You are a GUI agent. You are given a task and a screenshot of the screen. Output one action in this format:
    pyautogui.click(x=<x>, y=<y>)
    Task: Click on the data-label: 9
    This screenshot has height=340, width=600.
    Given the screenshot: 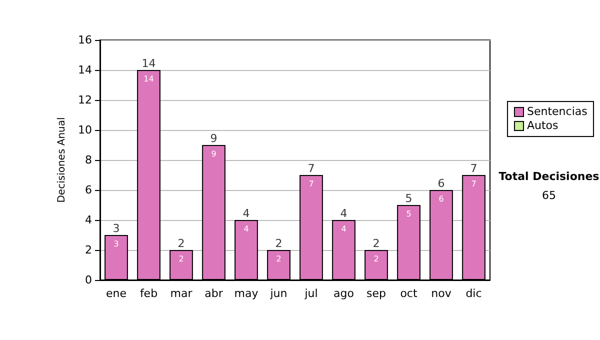 What is the action you would take?
    pyautogui.click(x=213, y=154)
    